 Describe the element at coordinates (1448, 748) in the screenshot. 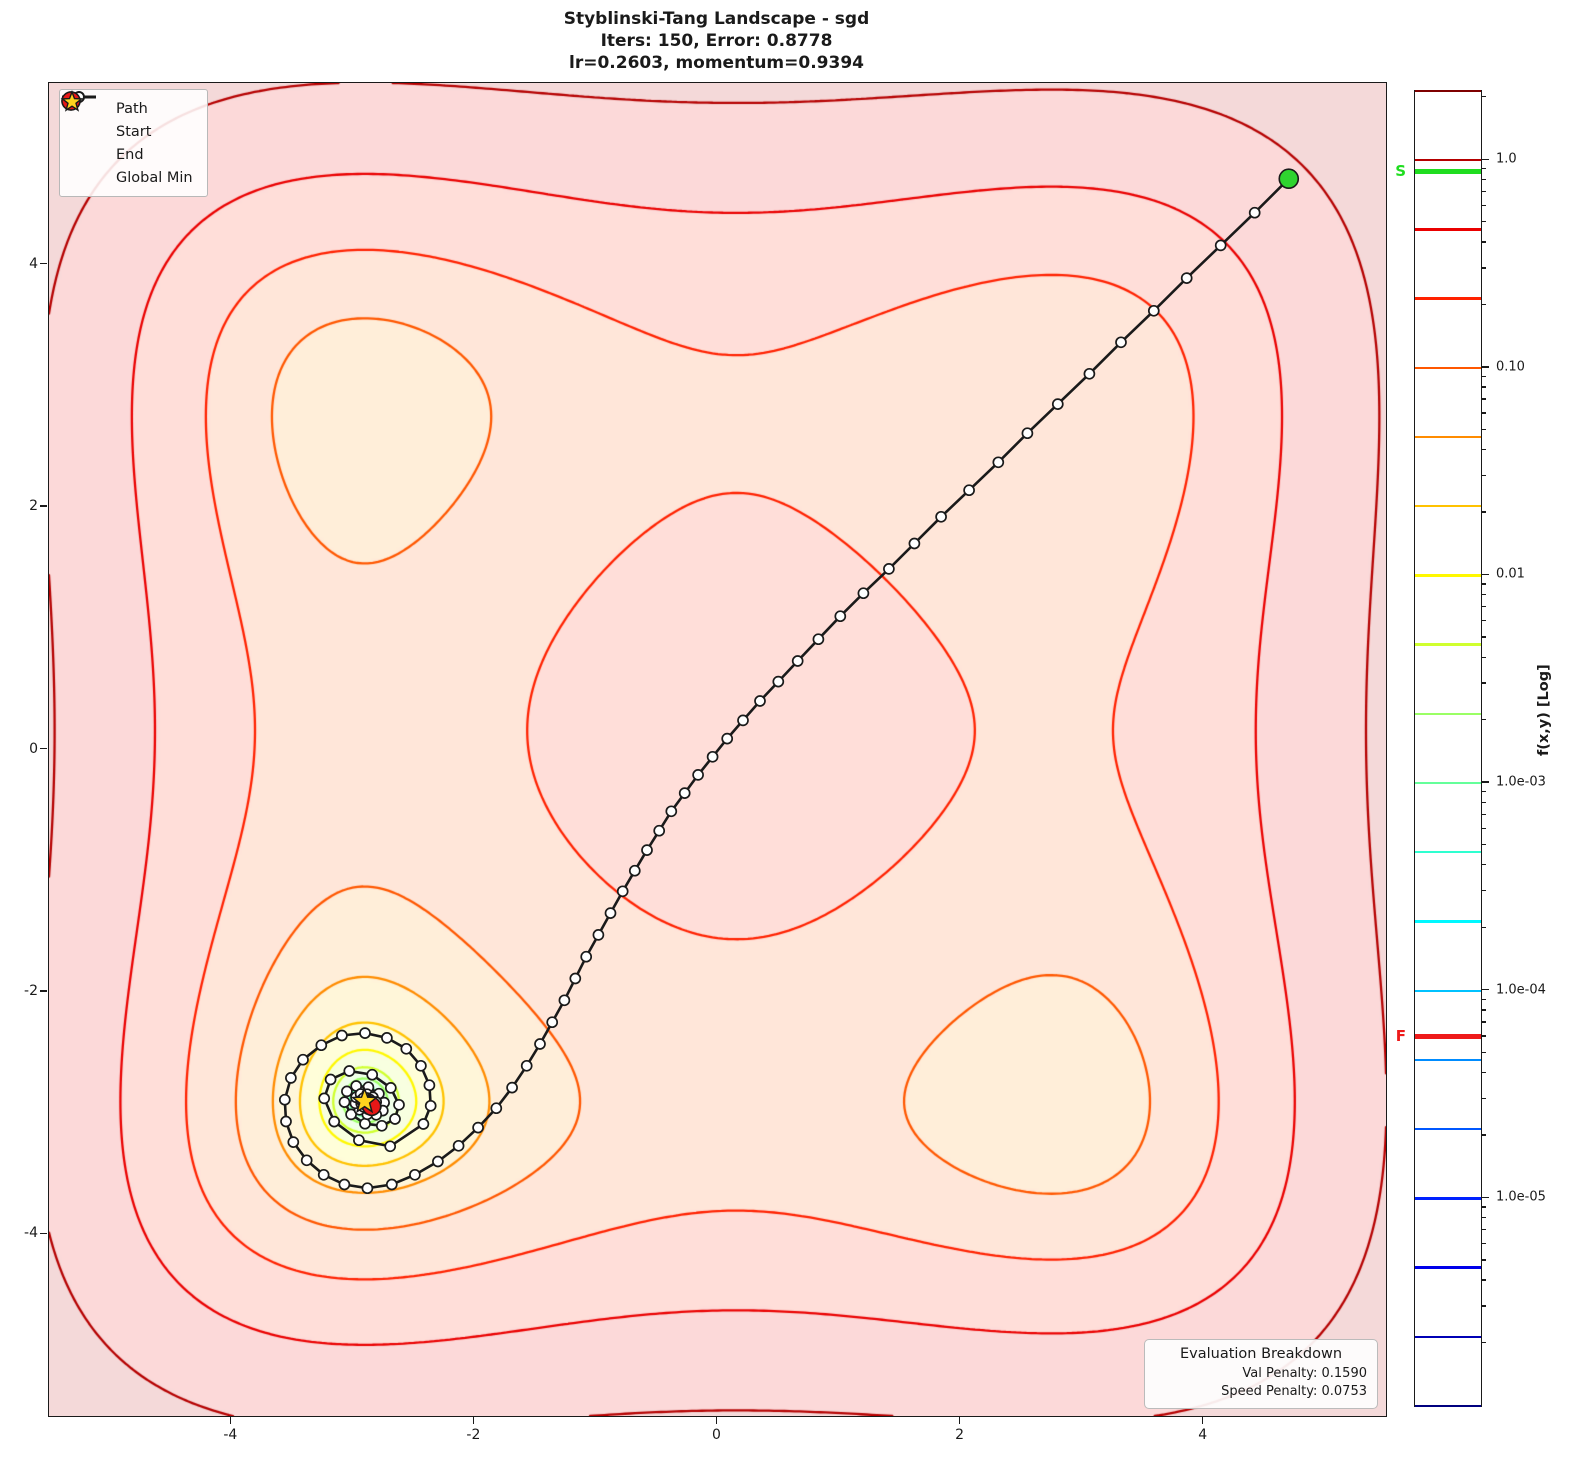

I see `colorbar` at that location.